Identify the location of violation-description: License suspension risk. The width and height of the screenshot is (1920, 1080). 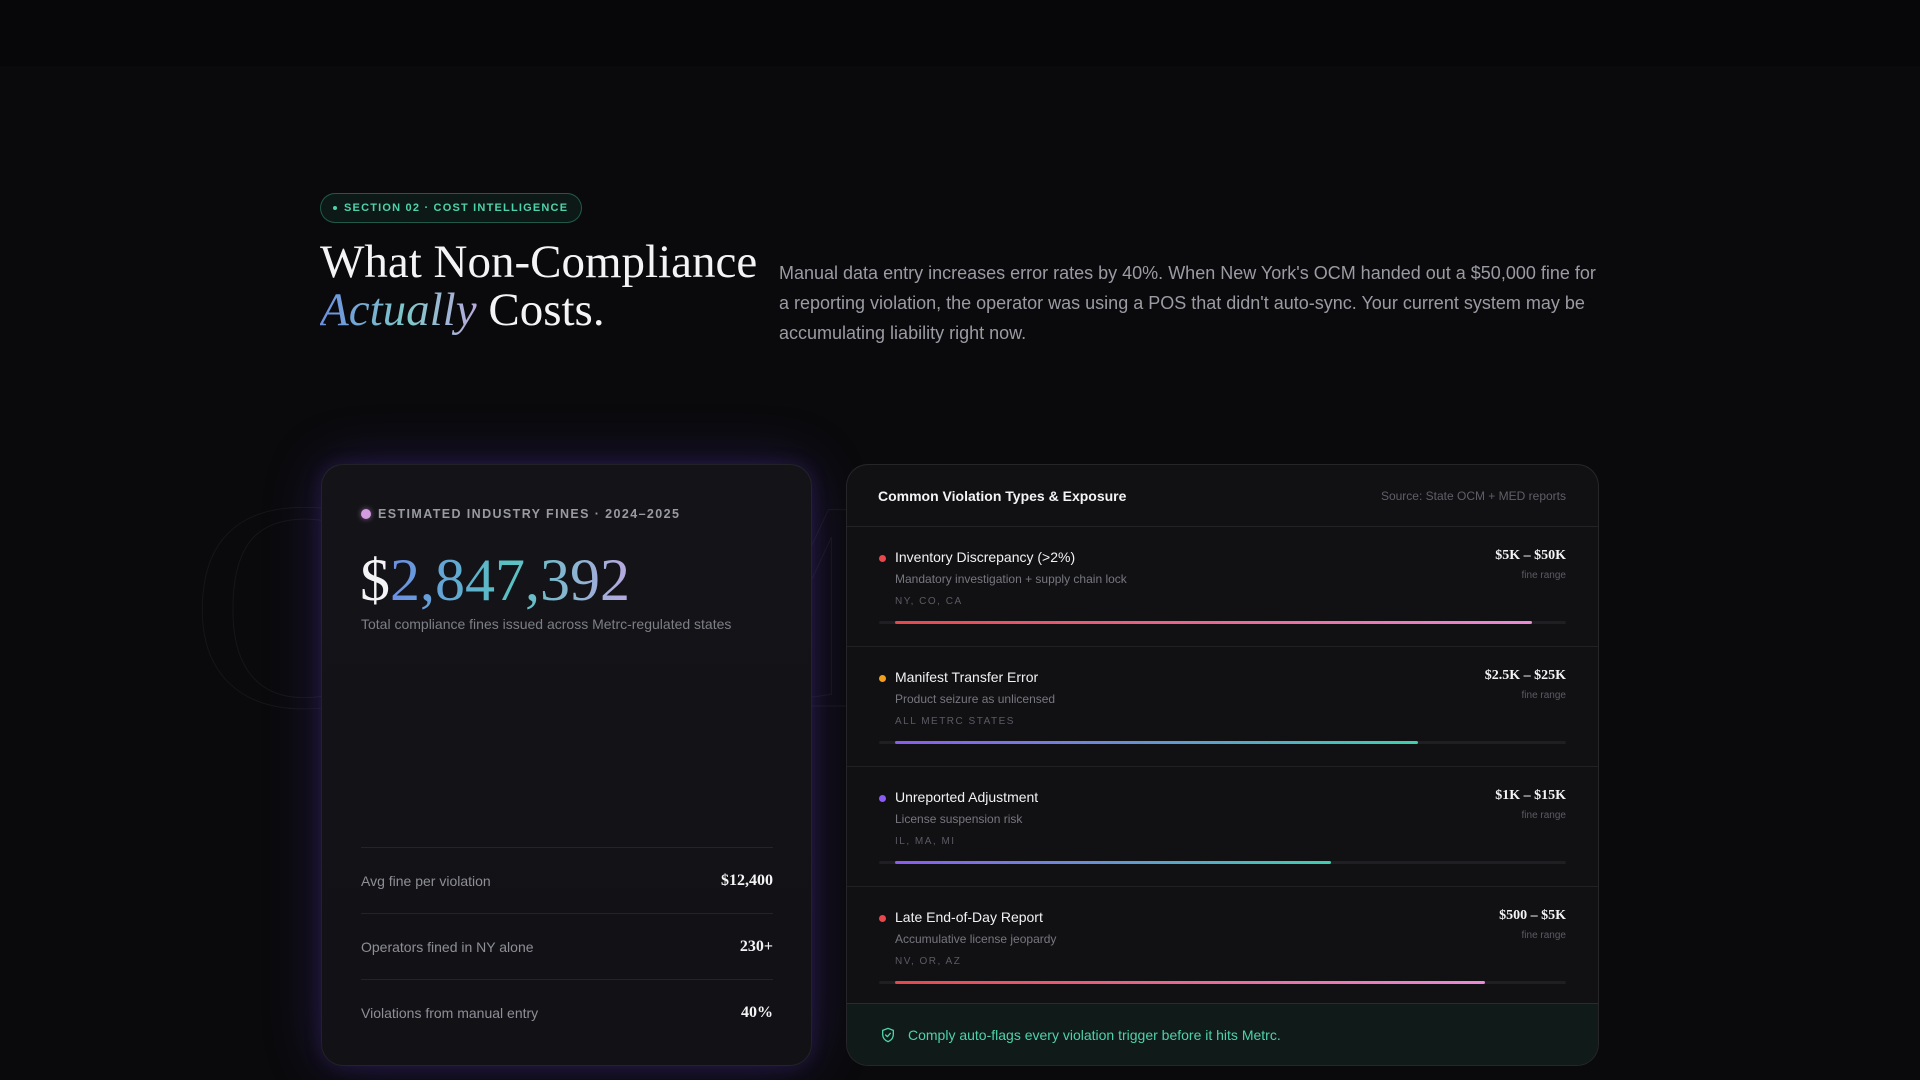
(959, 819).